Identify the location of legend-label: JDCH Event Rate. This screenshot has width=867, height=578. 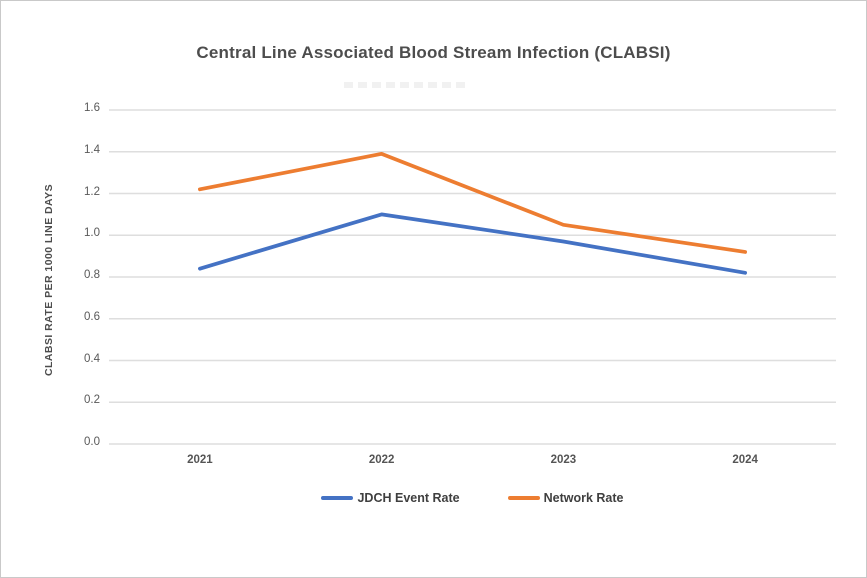
(408, 498).